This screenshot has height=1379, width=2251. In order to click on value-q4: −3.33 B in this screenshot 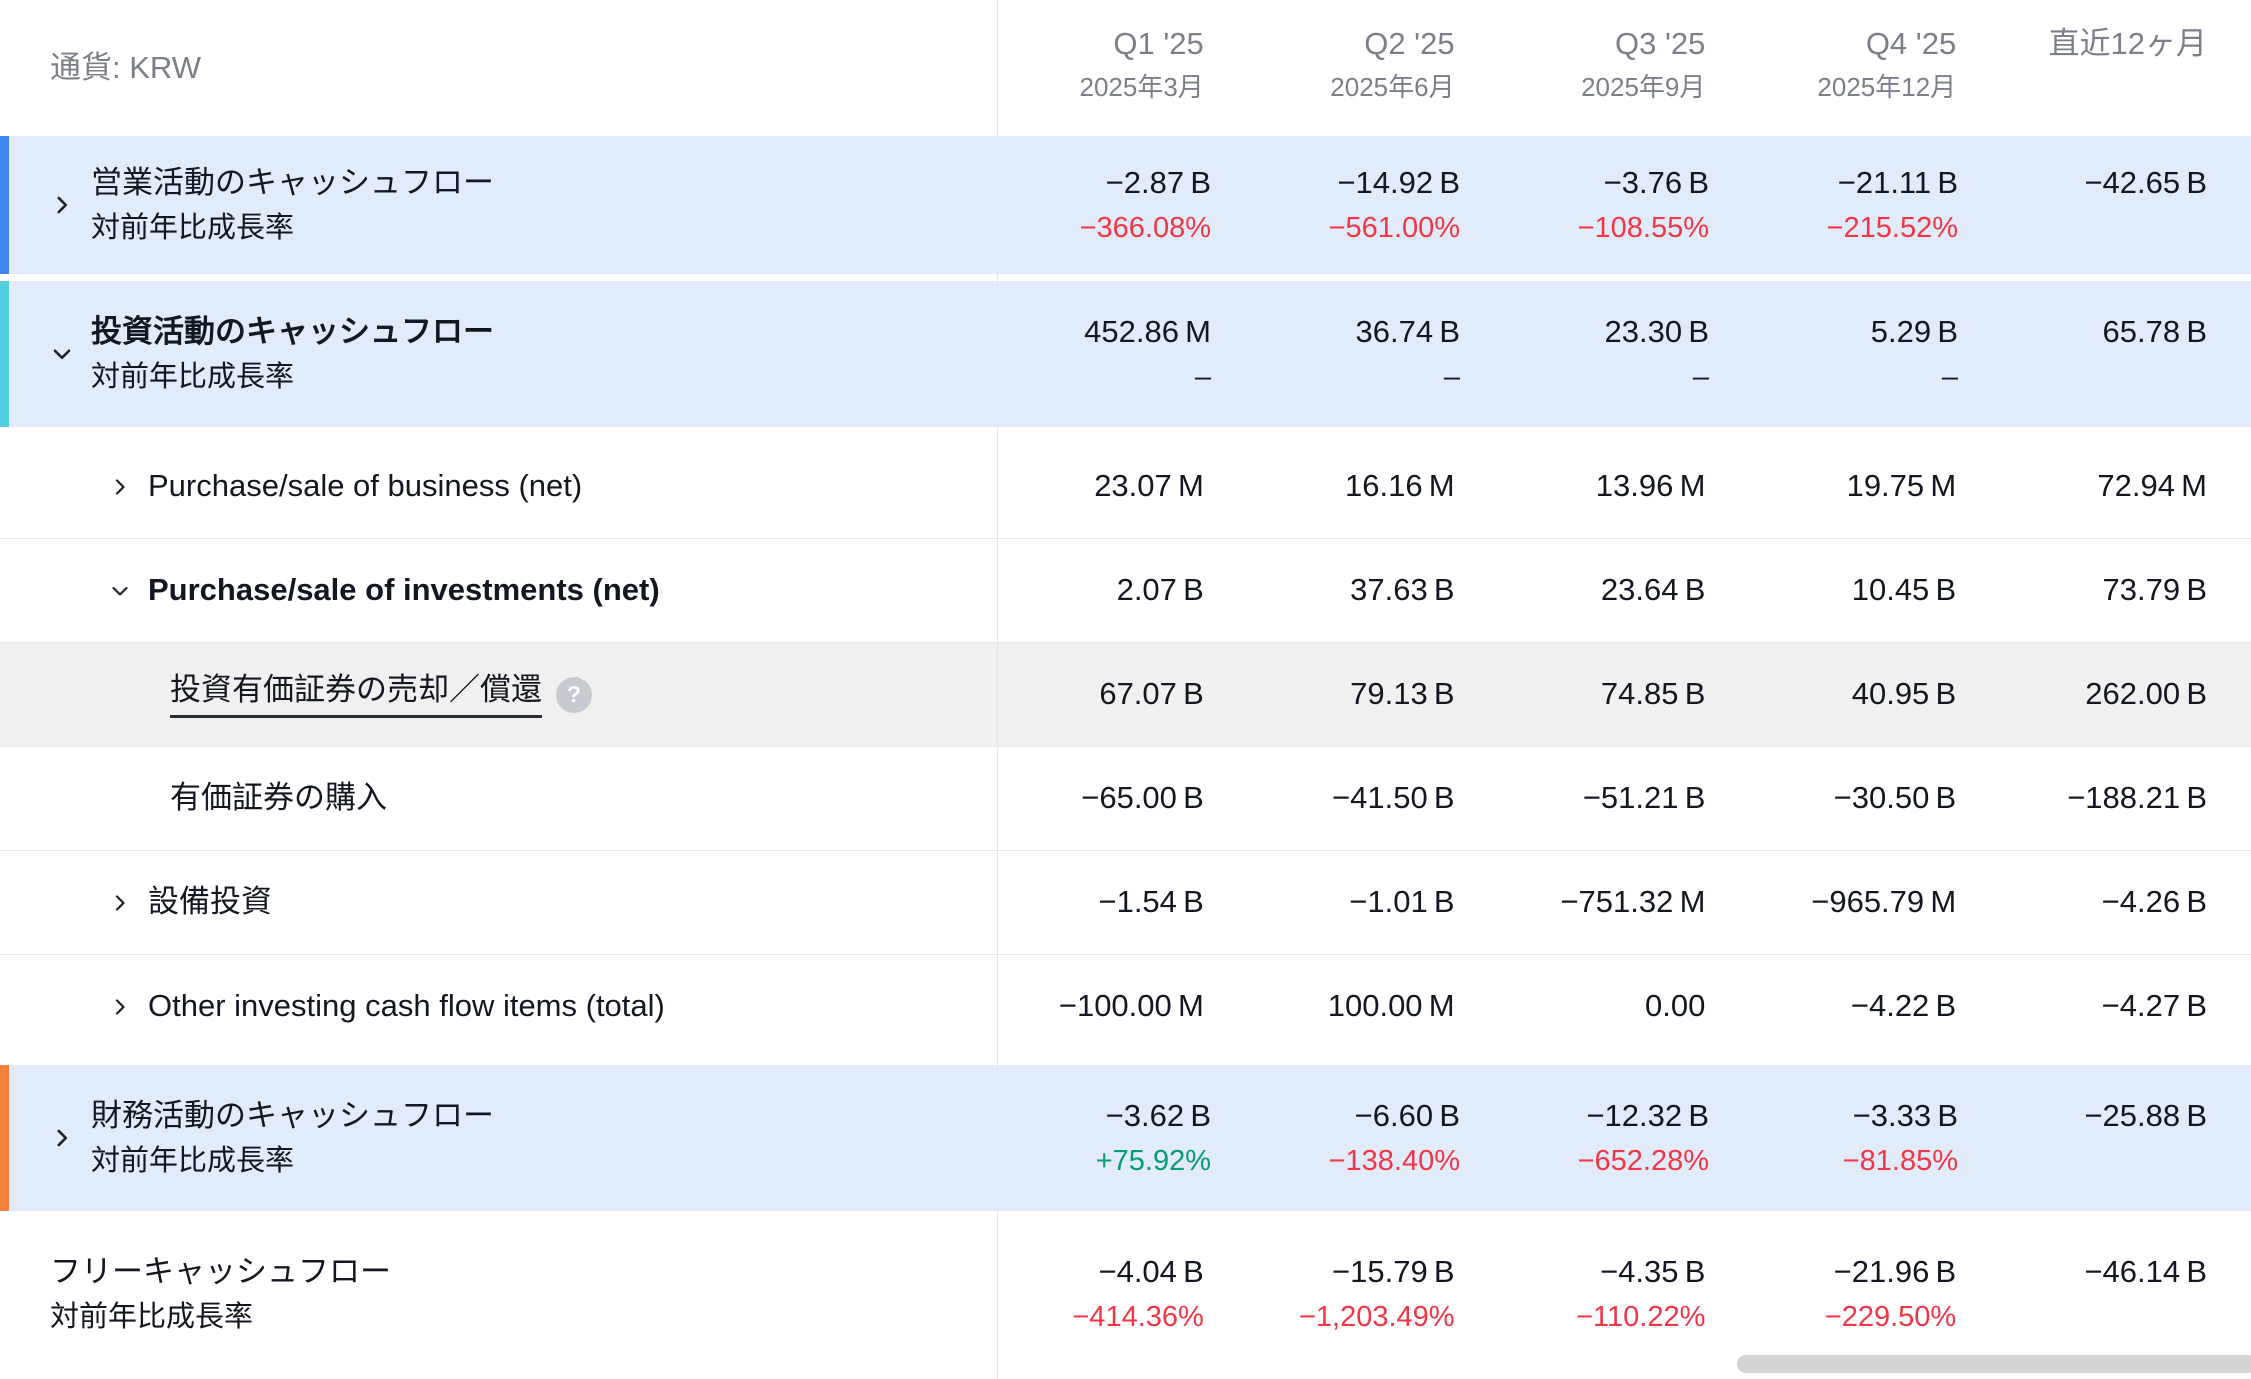, I will do `click(1905, 1115)`.